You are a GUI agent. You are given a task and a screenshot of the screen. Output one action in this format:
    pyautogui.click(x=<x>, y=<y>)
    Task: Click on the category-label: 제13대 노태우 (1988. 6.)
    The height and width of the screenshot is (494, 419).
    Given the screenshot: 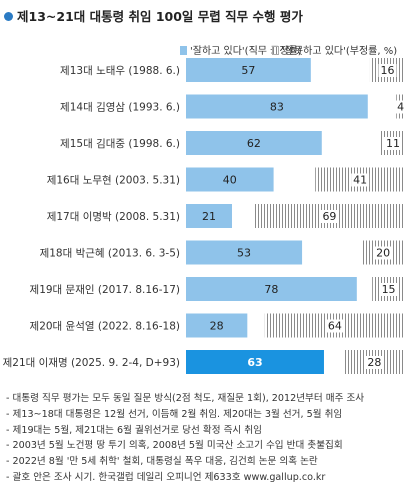 What is the action you would take?
    pyautogui.click(x=120, y=71)
    